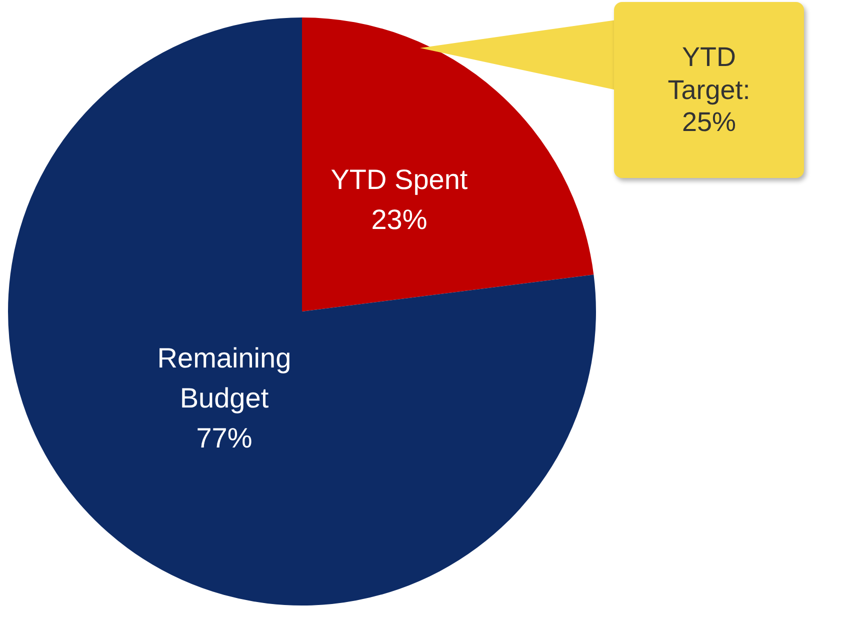  Describe the element at coordinates (399, 219) in the screenshot. I see `data-label: 23%` at that location.